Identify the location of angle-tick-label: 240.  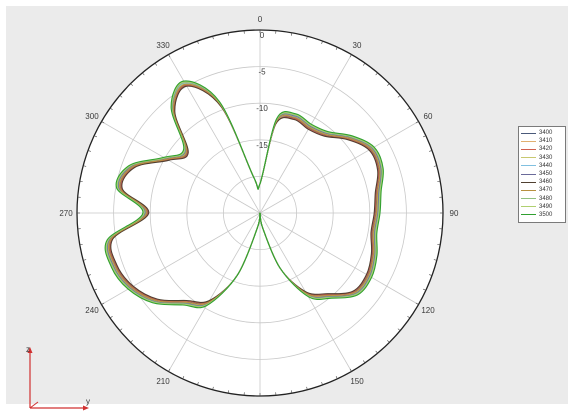
(92, 310).